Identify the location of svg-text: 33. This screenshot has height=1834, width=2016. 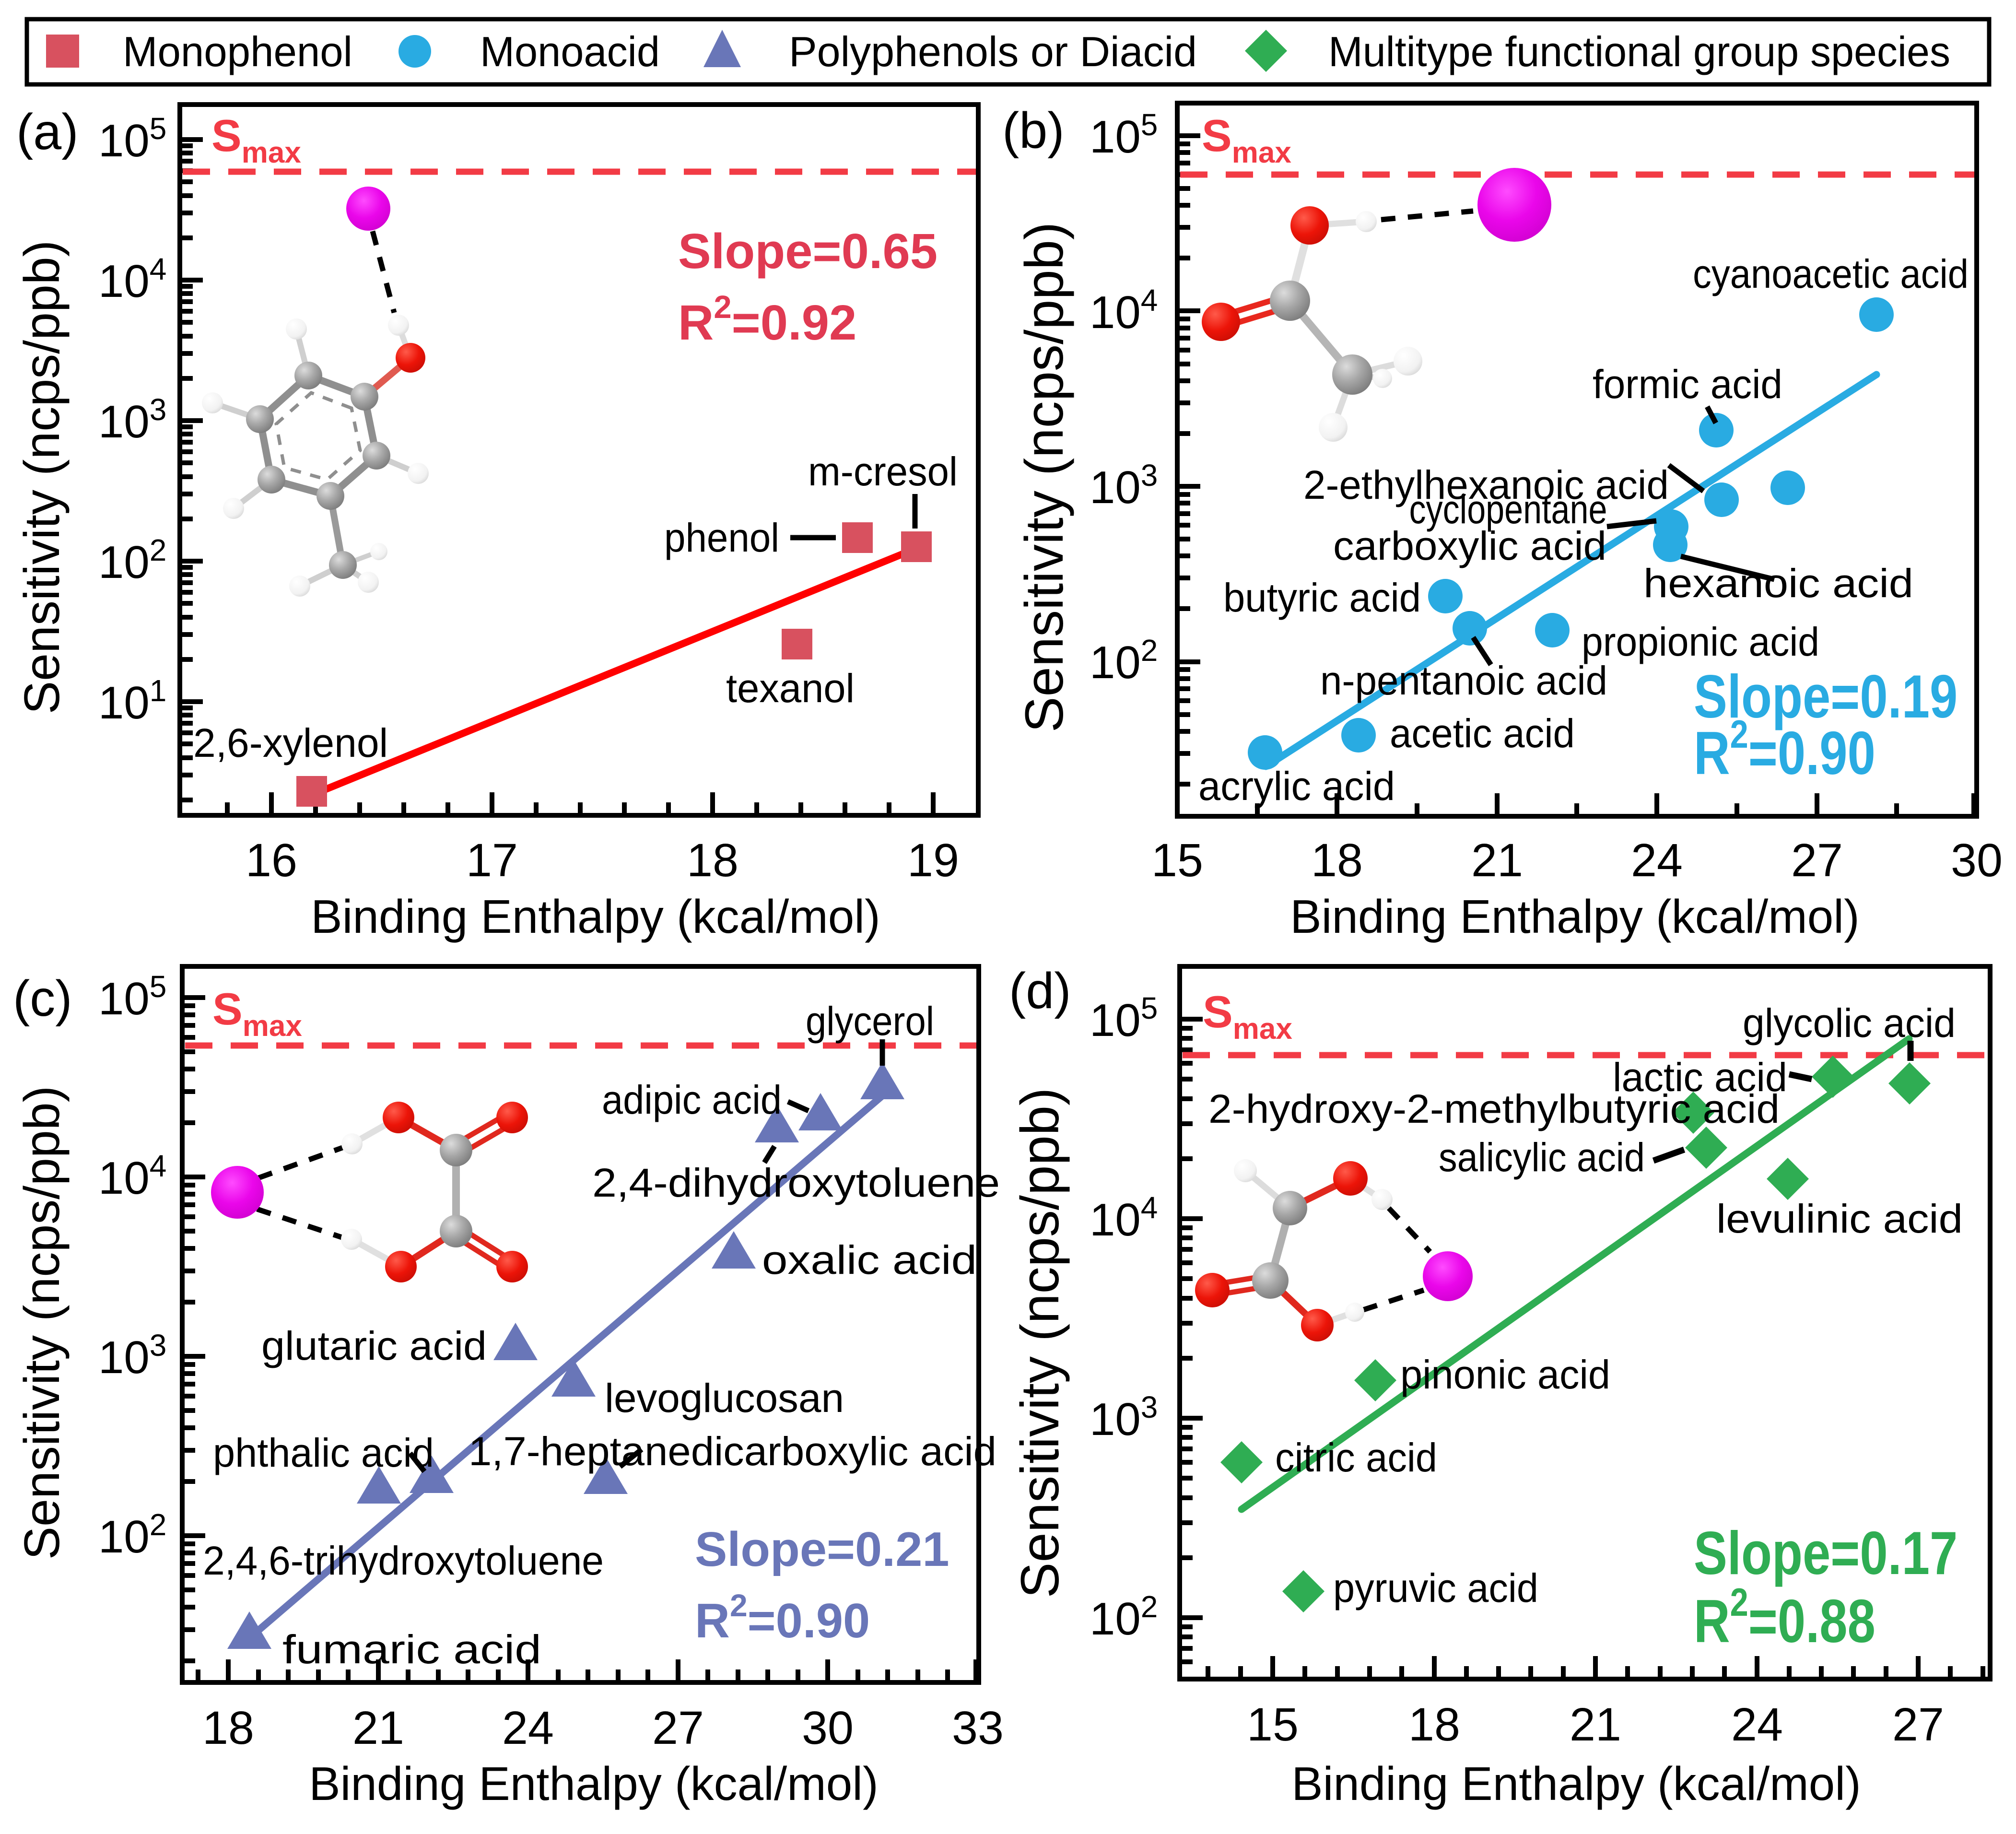
(978, 1728).